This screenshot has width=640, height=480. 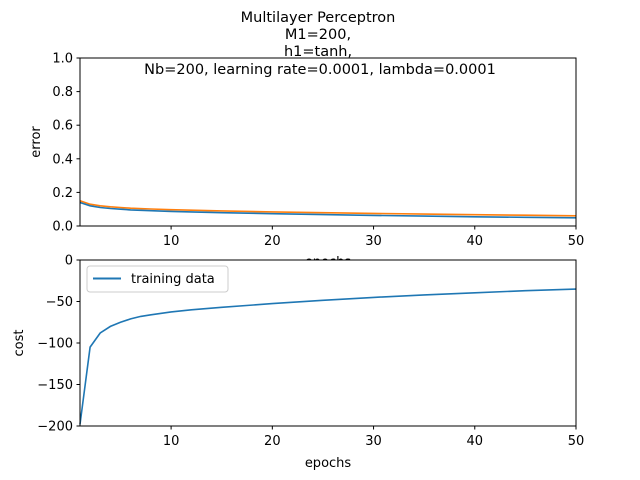 I want to click on error-y-tick-label: 0.8, so click(x=62, y=92).